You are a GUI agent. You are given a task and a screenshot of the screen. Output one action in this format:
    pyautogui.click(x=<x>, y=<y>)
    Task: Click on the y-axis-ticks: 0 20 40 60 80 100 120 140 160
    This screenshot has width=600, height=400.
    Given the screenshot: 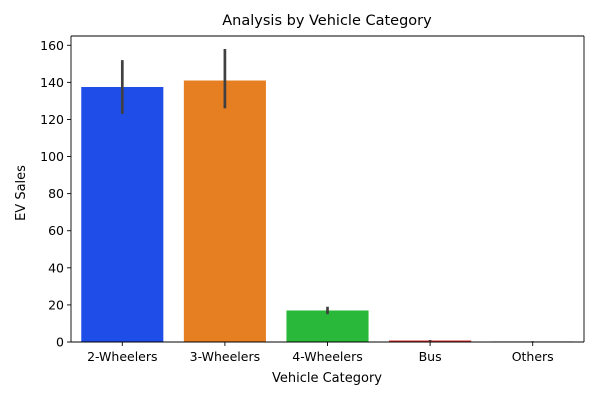 What is the action you would take?
    pyautogui.click(x=55, y=194)
    